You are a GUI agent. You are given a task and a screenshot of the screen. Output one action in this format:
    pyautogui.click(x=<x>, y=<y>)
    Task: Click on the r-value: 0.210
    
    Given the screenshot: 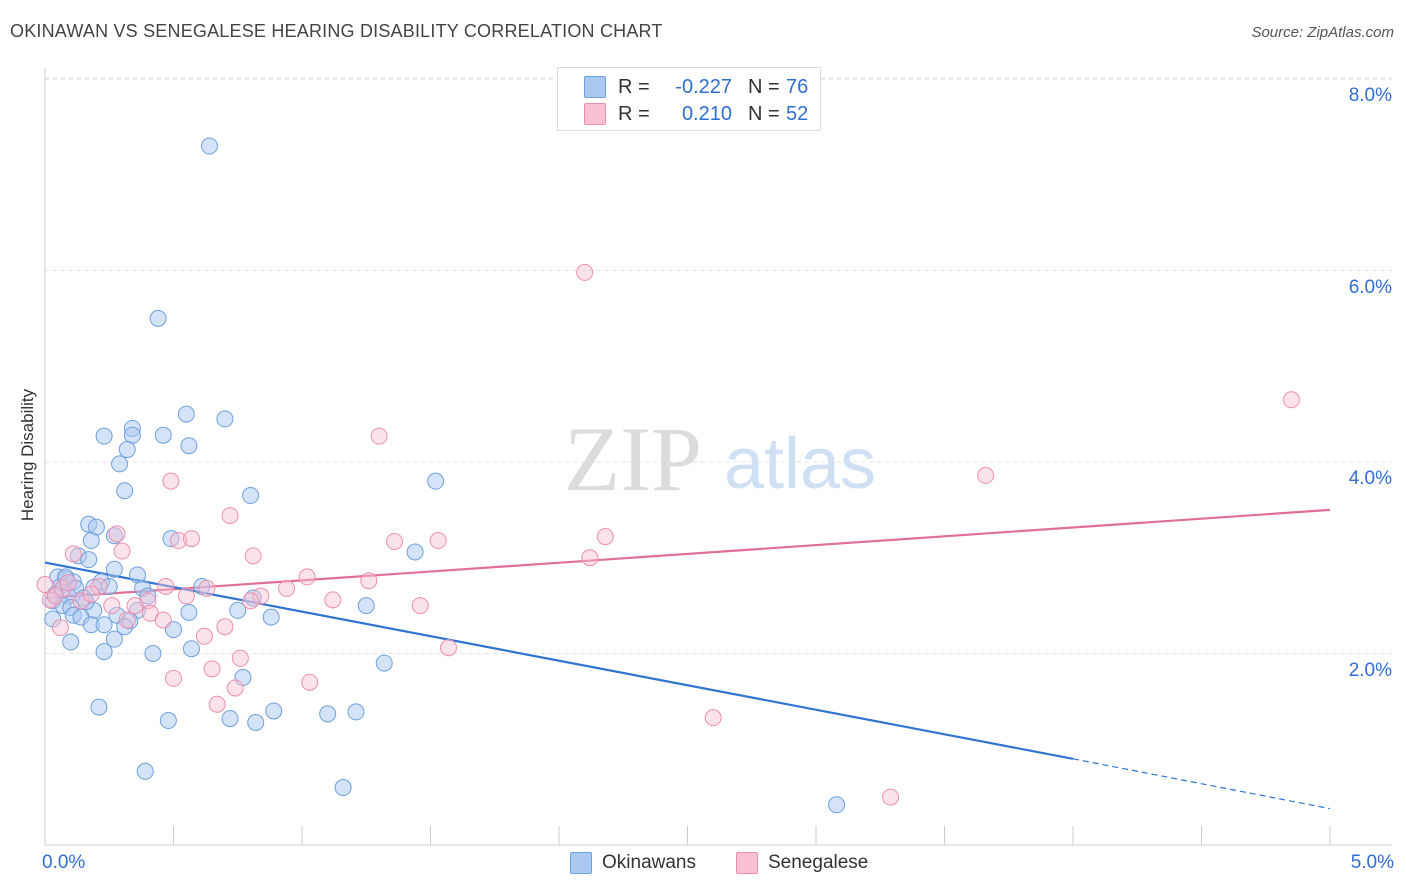 What is the action you would take?
    pyautogui.click(x=706, y=113)
    